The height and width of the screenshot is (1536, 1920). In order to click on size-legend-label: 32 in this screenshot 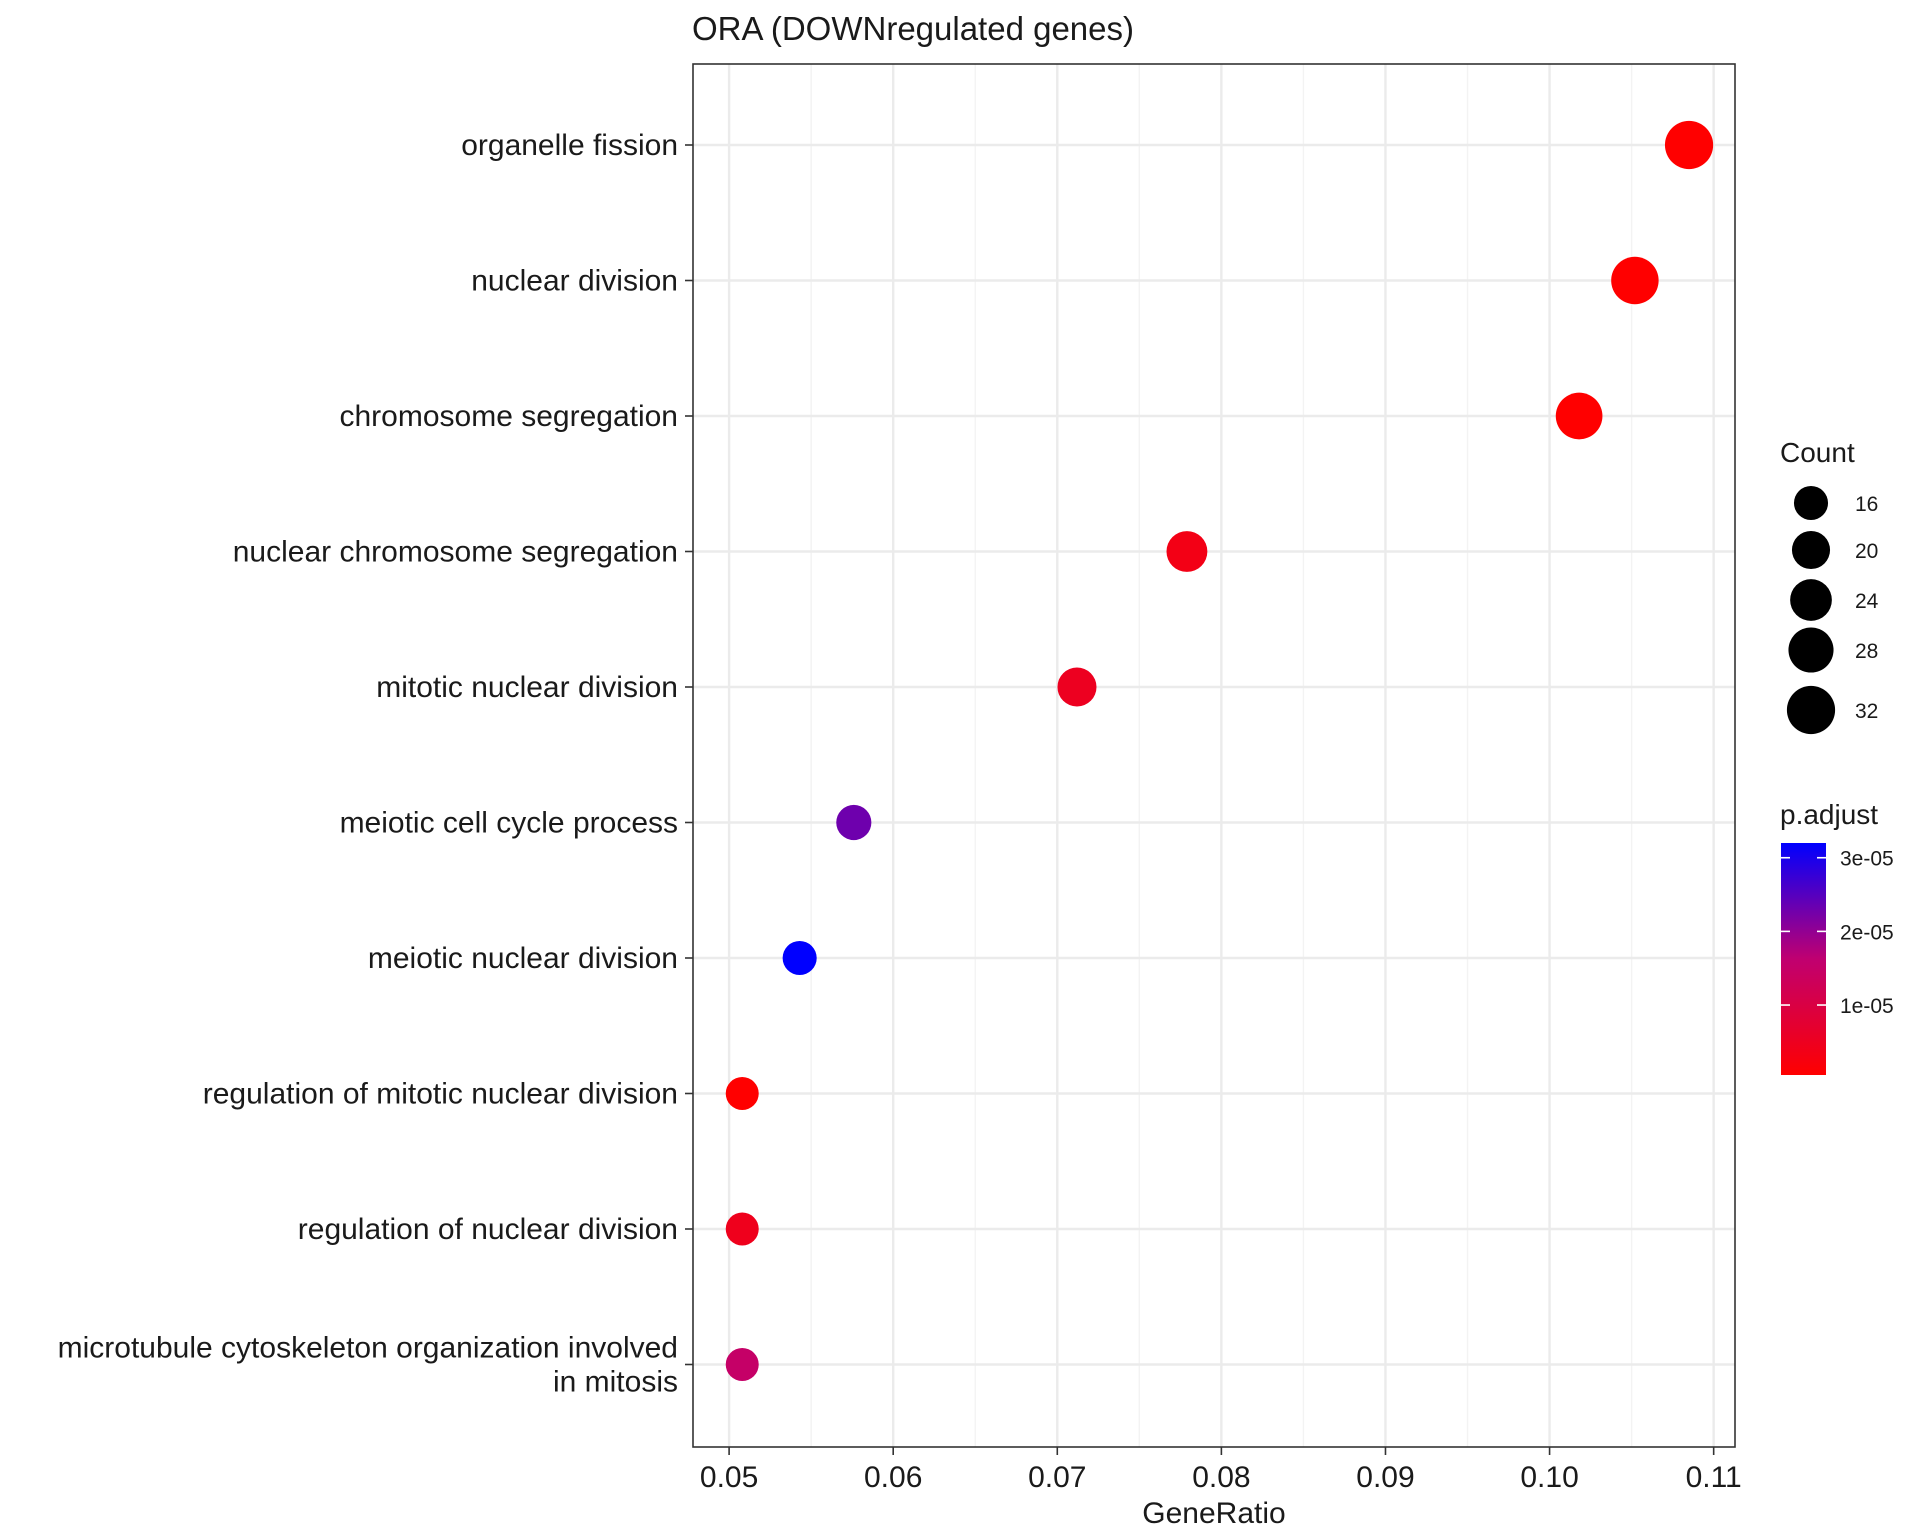, I will do `click(1866, 711)`.